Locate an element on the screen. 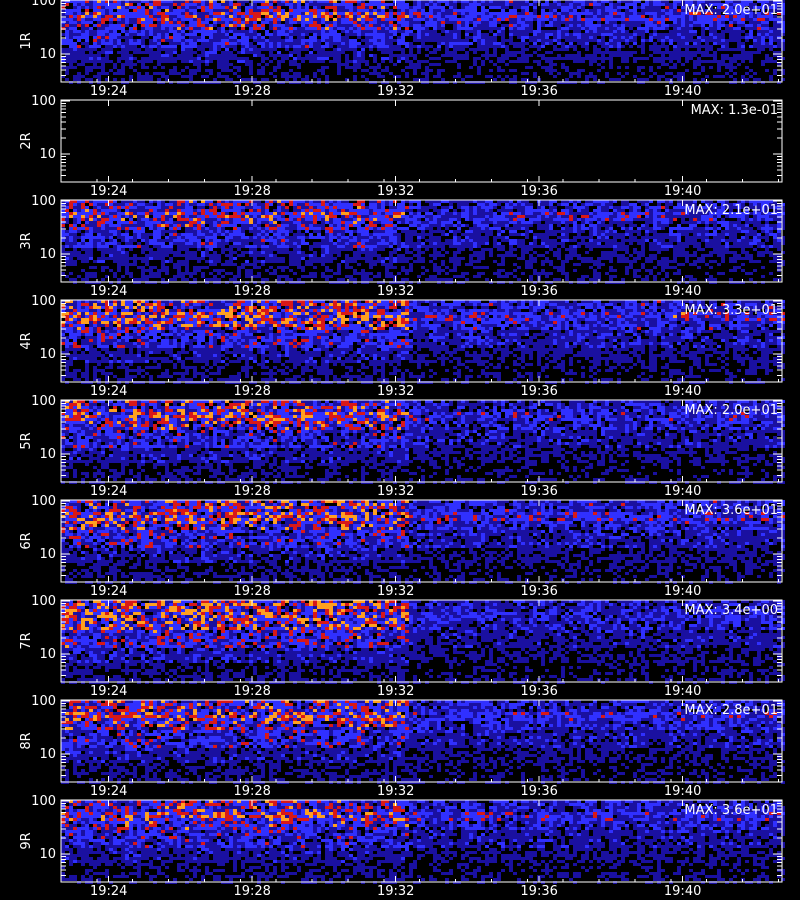  panel-label: 9R is located at coordinates (26, 840).